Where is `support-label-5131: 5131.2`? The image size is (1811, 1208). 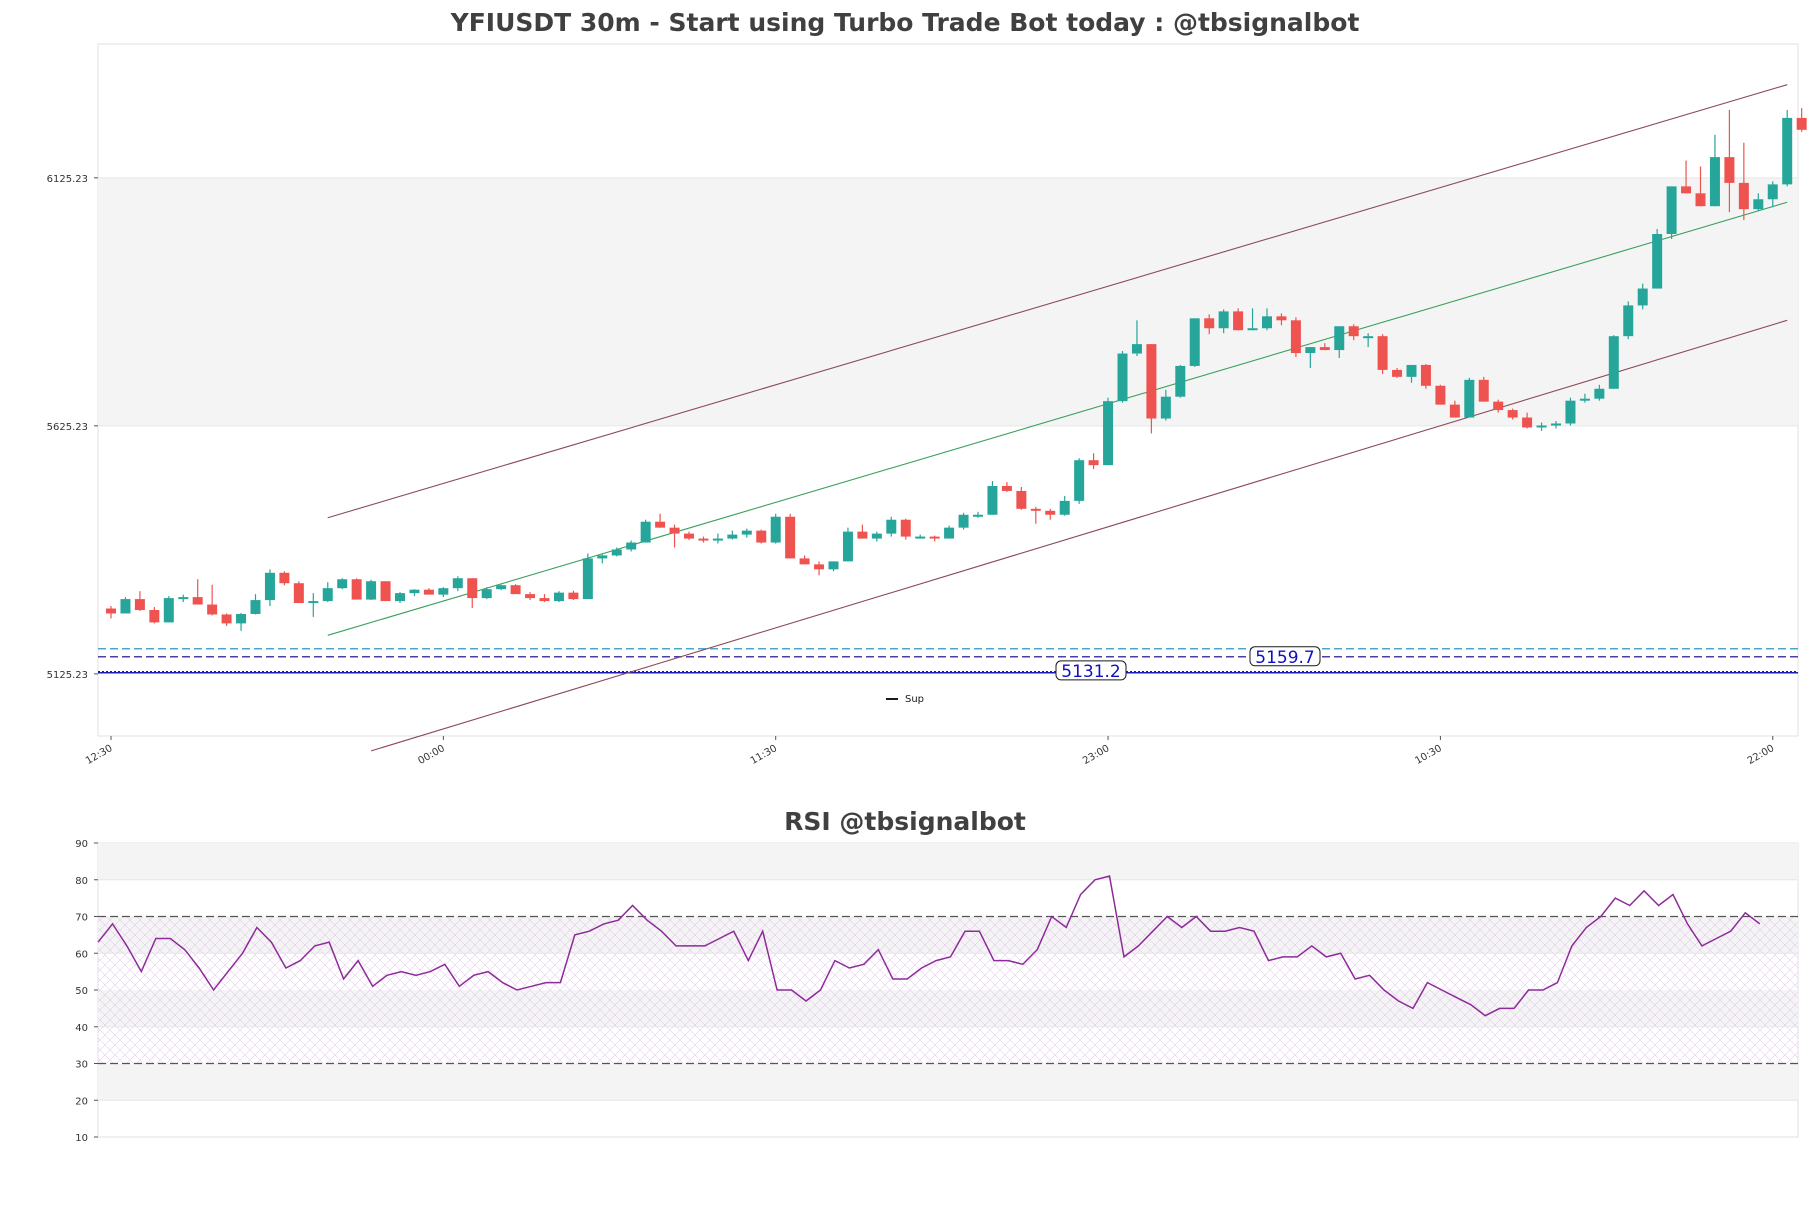 support-label-5131: 5131.2 is located at coordinates (1090, 672).